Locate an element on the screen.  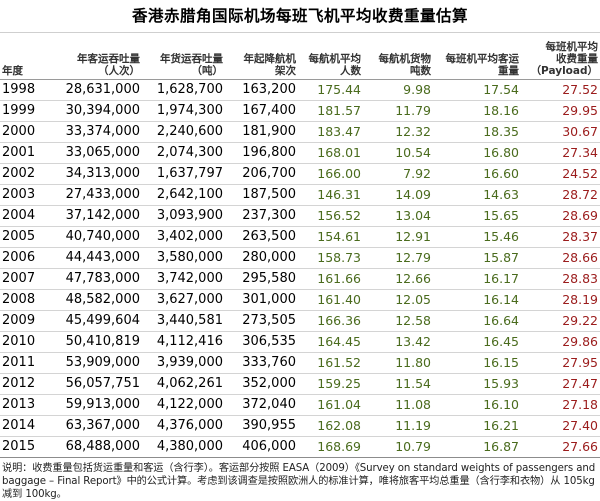
cell-cargo: 4,376,000 is located at coordinates (183, 426).